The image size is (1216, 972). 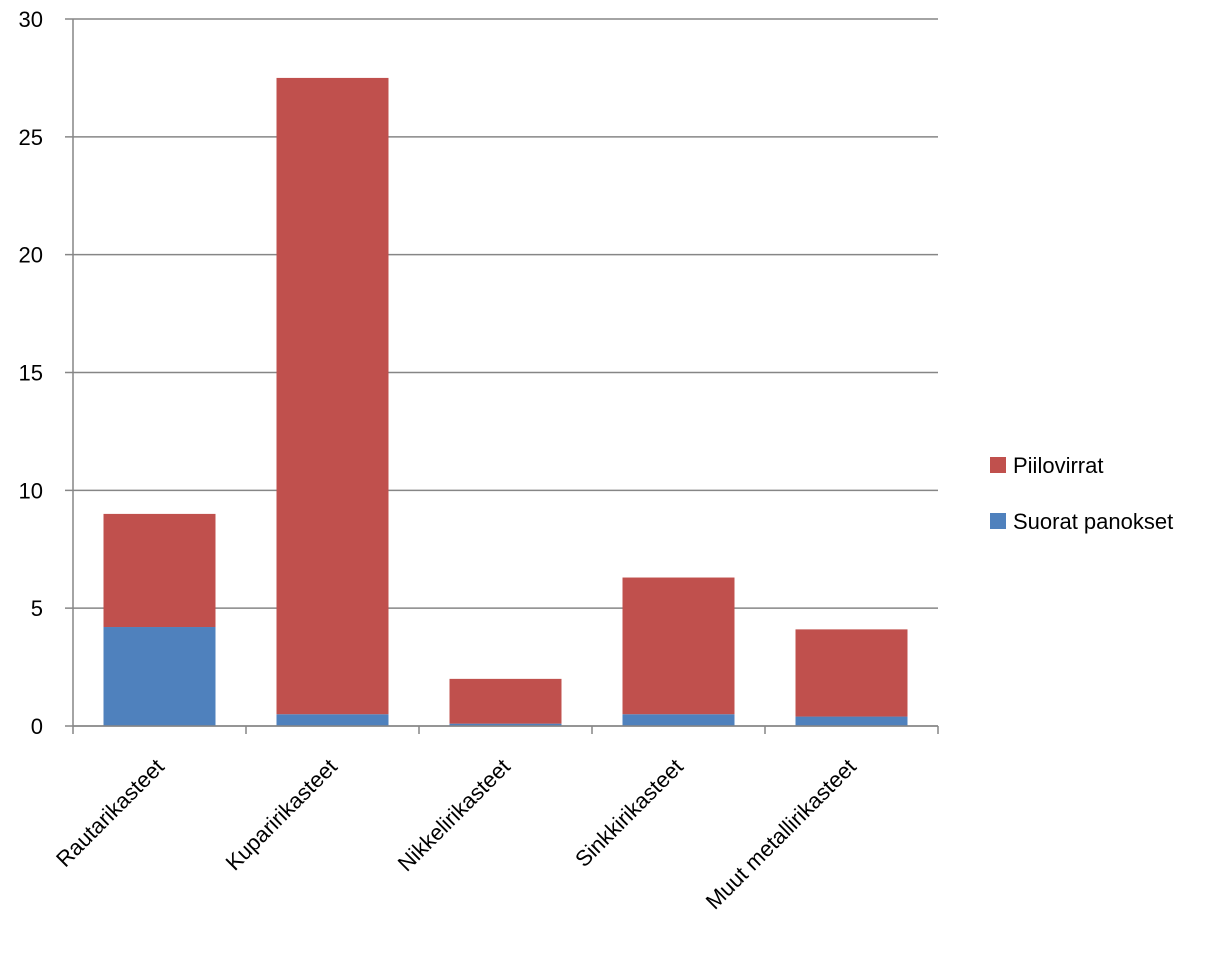 I want to click on y-tick-label: 10, so click(x=31, y=490).